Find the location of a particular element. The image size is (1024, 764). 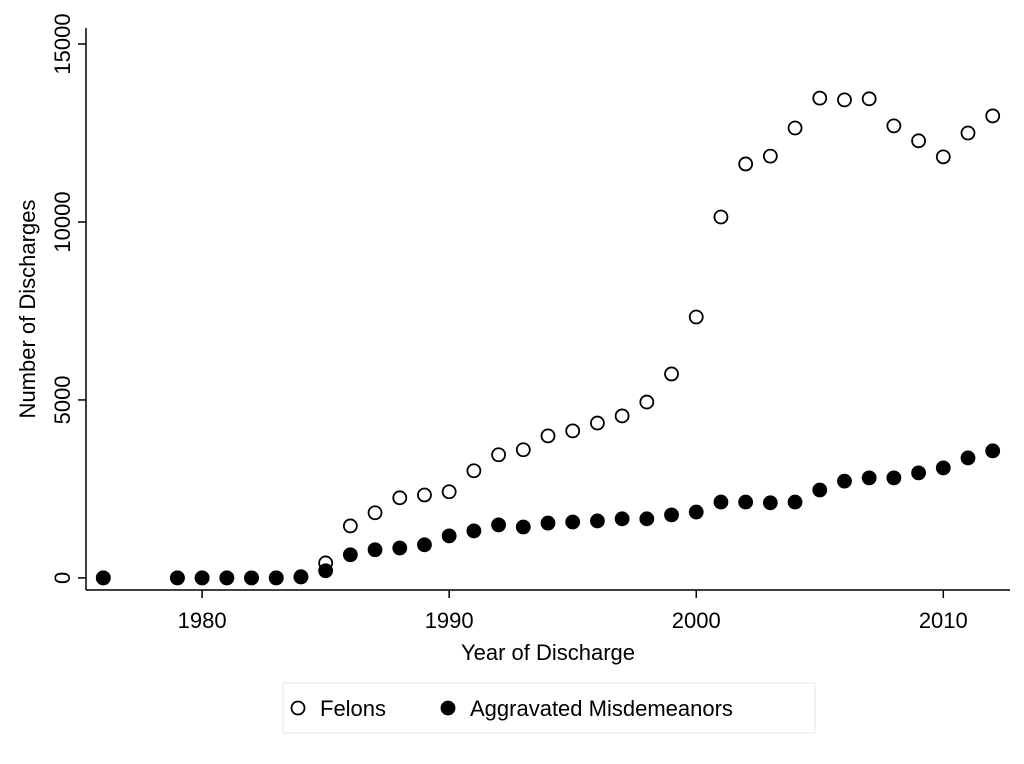

x-tick-label: 1980 is located at coordinates (202, 620).